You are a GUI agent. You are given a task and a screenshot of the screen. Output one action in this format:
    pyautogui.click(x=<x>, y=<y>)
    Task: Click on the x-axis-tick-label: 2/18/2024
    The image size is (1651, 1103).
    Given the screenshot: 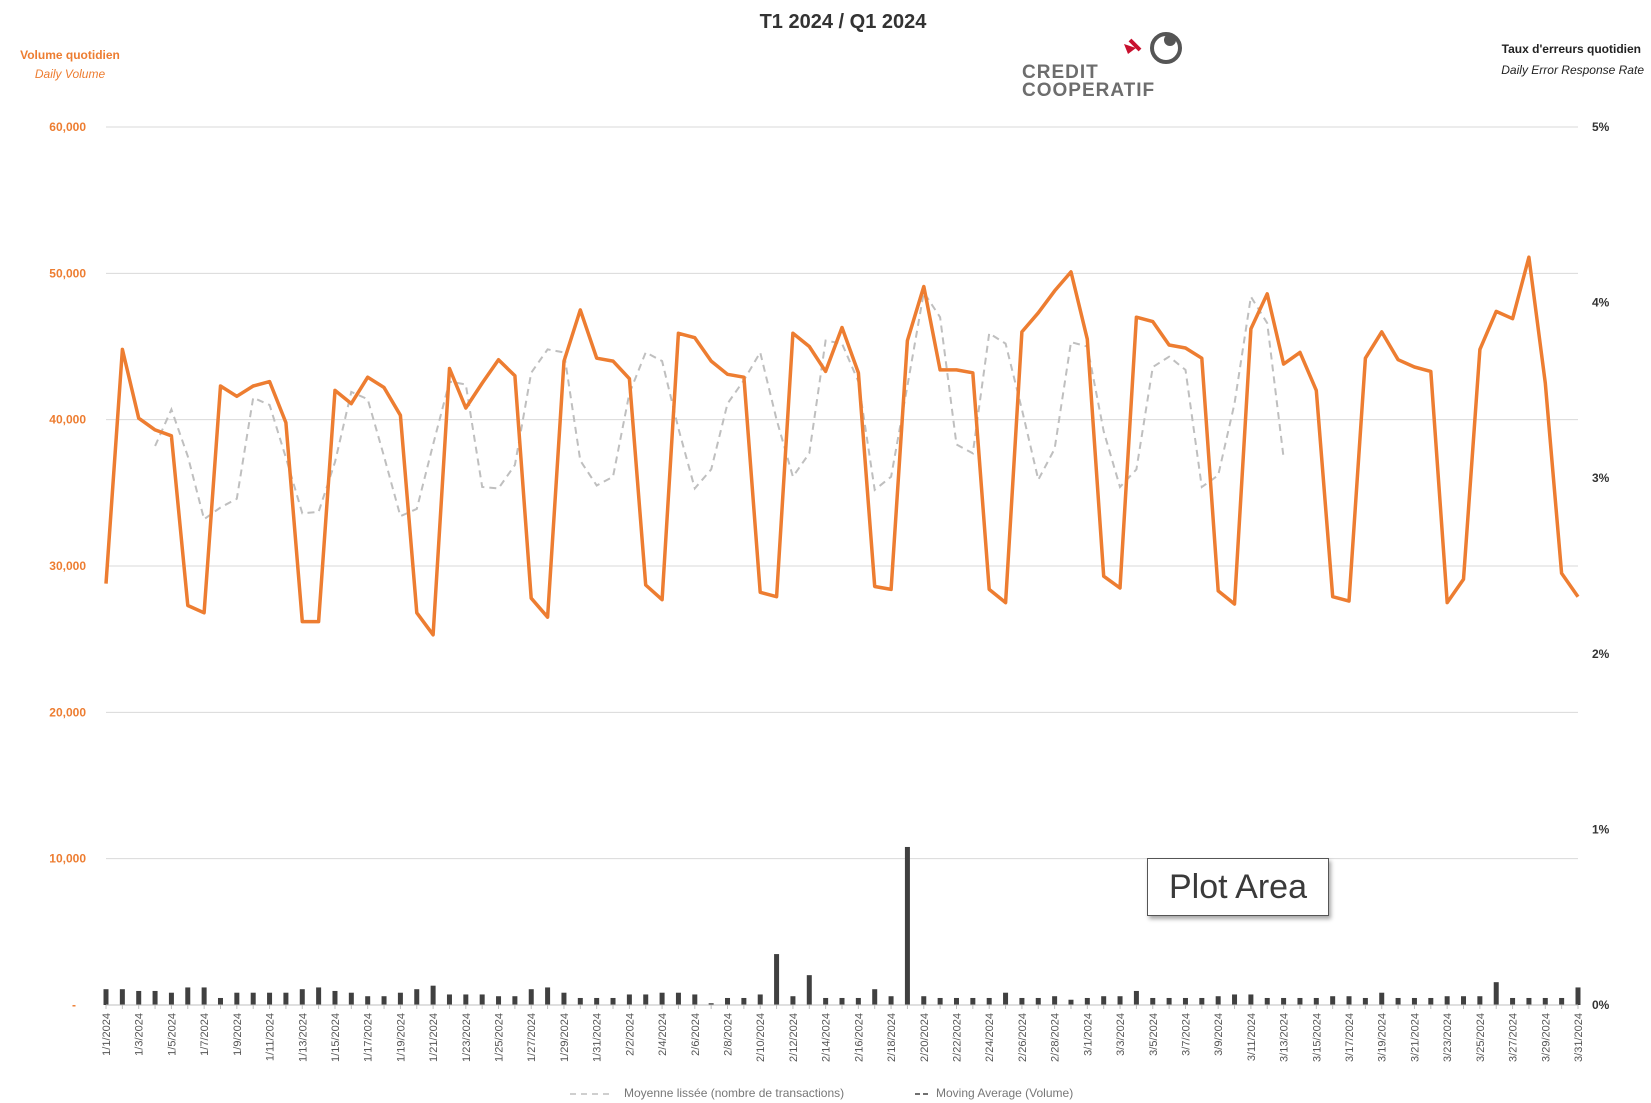 What is the action you would take?
    pyautogui.click(x=892, y=1037)
    